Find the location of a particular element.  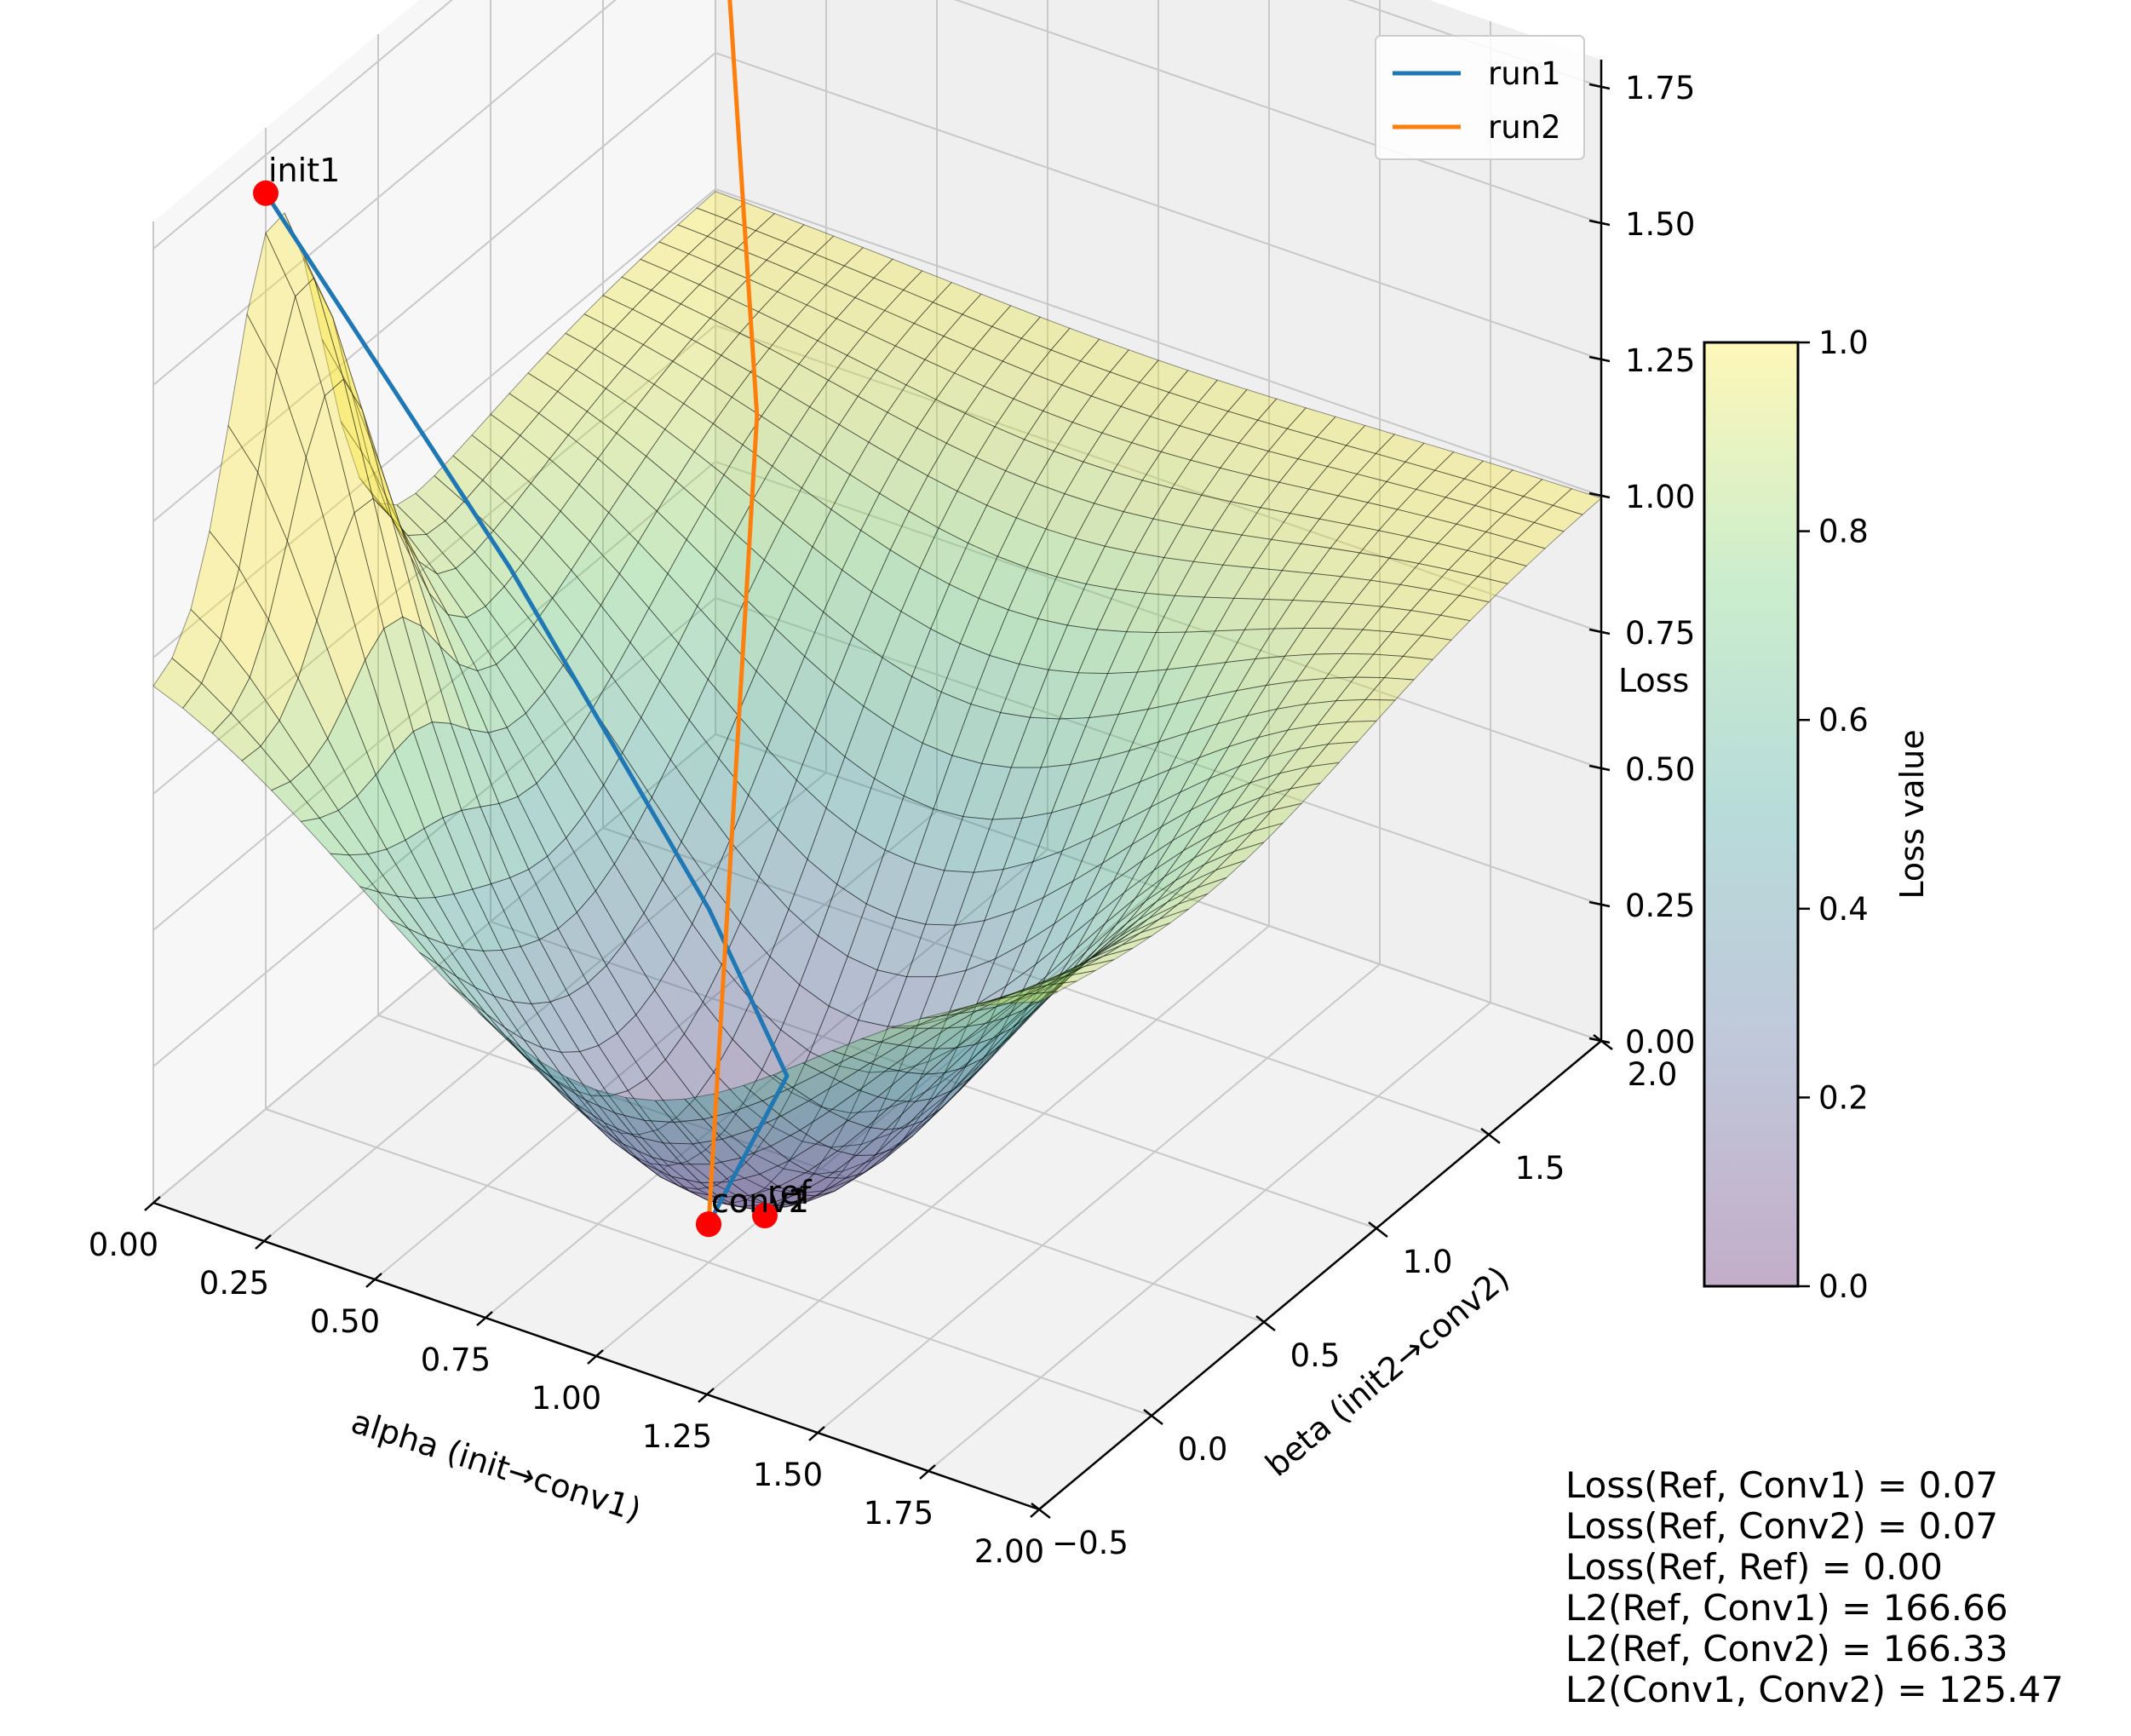

z-tick-mark is located at coordinates (1599, 86).